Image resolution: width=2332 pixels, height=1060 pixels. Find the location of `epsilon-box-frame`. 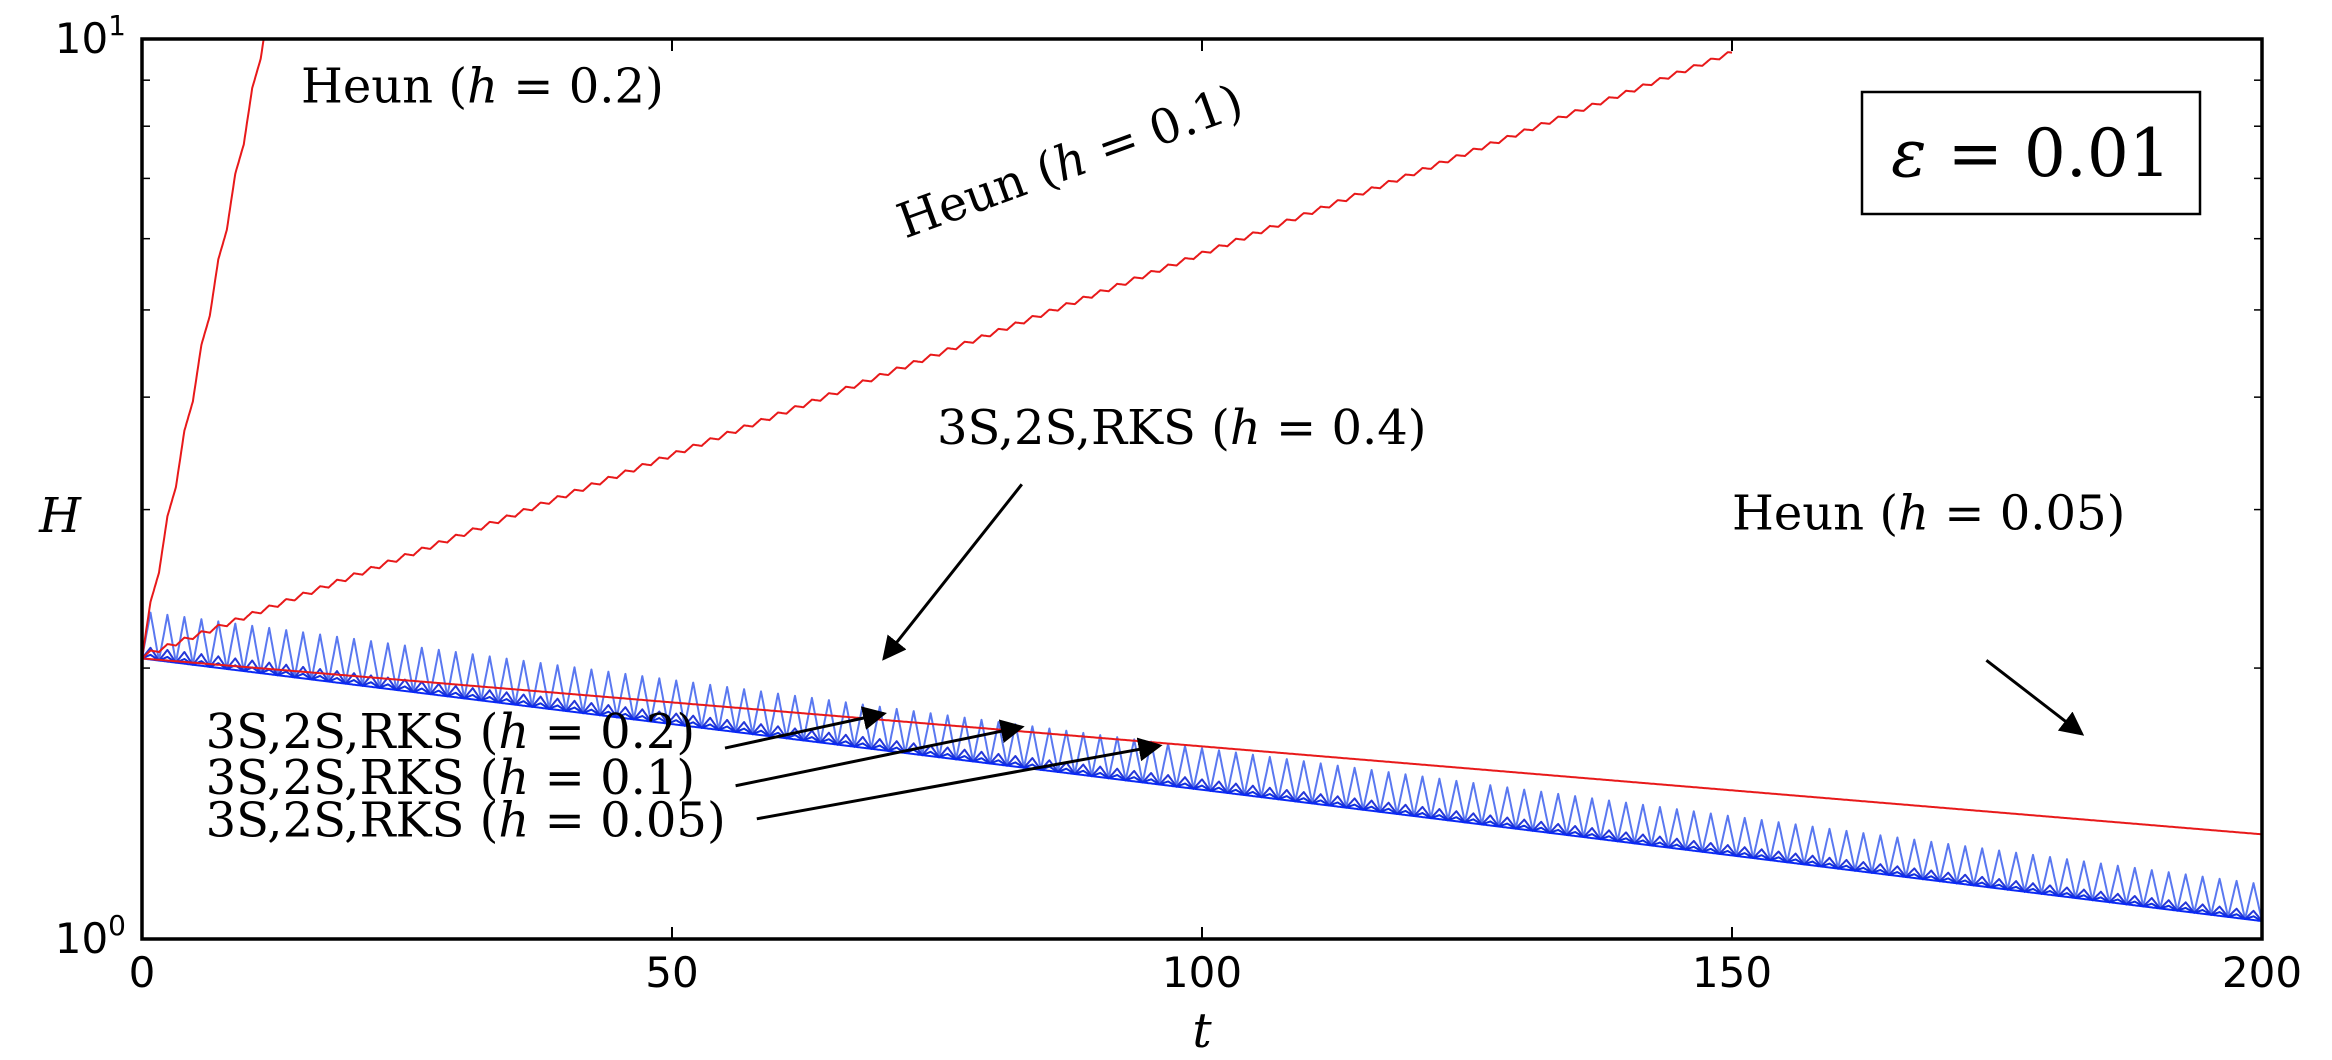

epsilon-box-frame is located at coordinates (2031, 153).